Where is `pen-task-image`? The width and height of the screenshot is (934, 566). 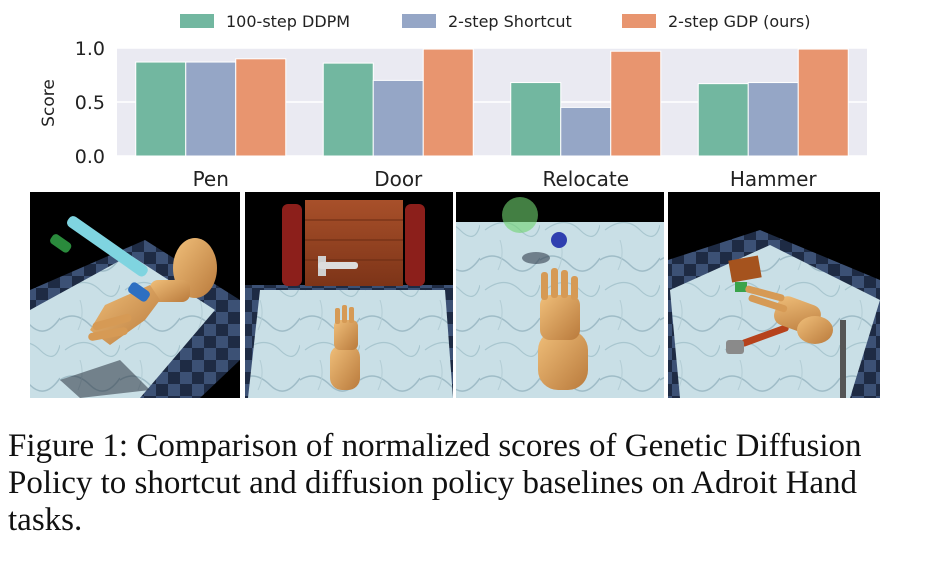
pen-task-image is located at coordinates (135, 295).